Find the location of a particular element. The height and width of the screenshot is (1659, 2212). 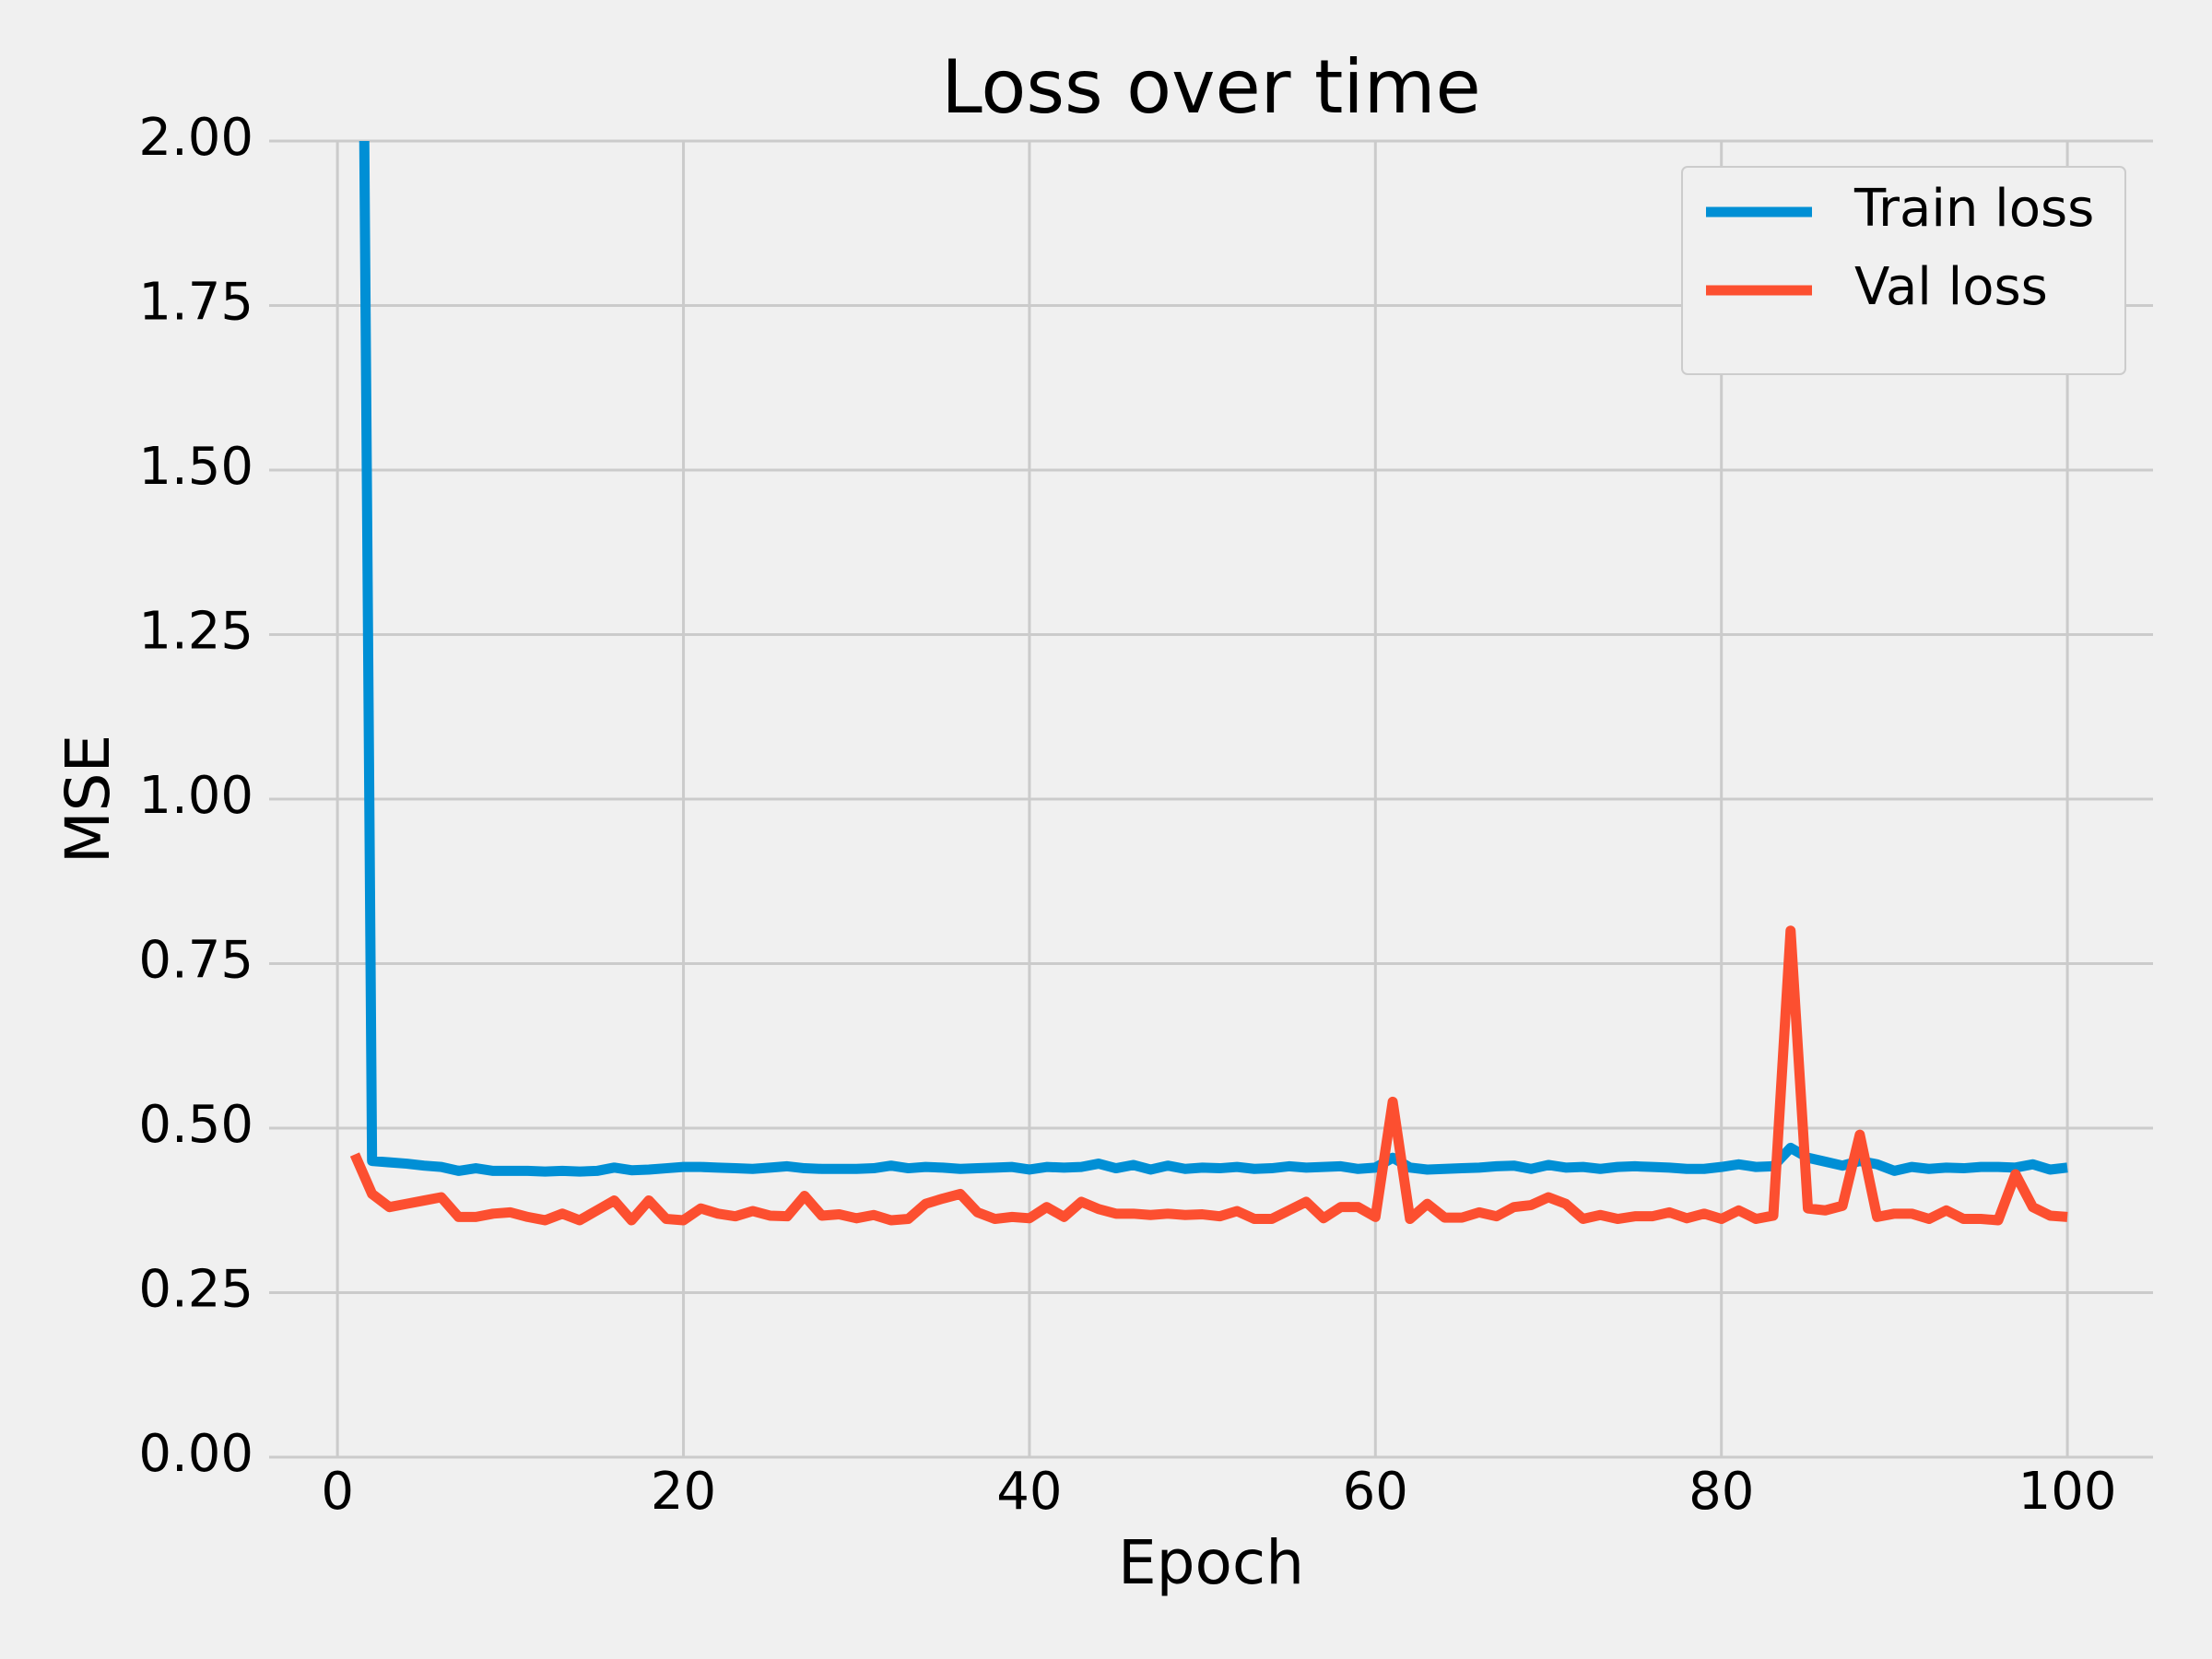

legend: Train loss Val loss is located at coordinates (1903, 270).